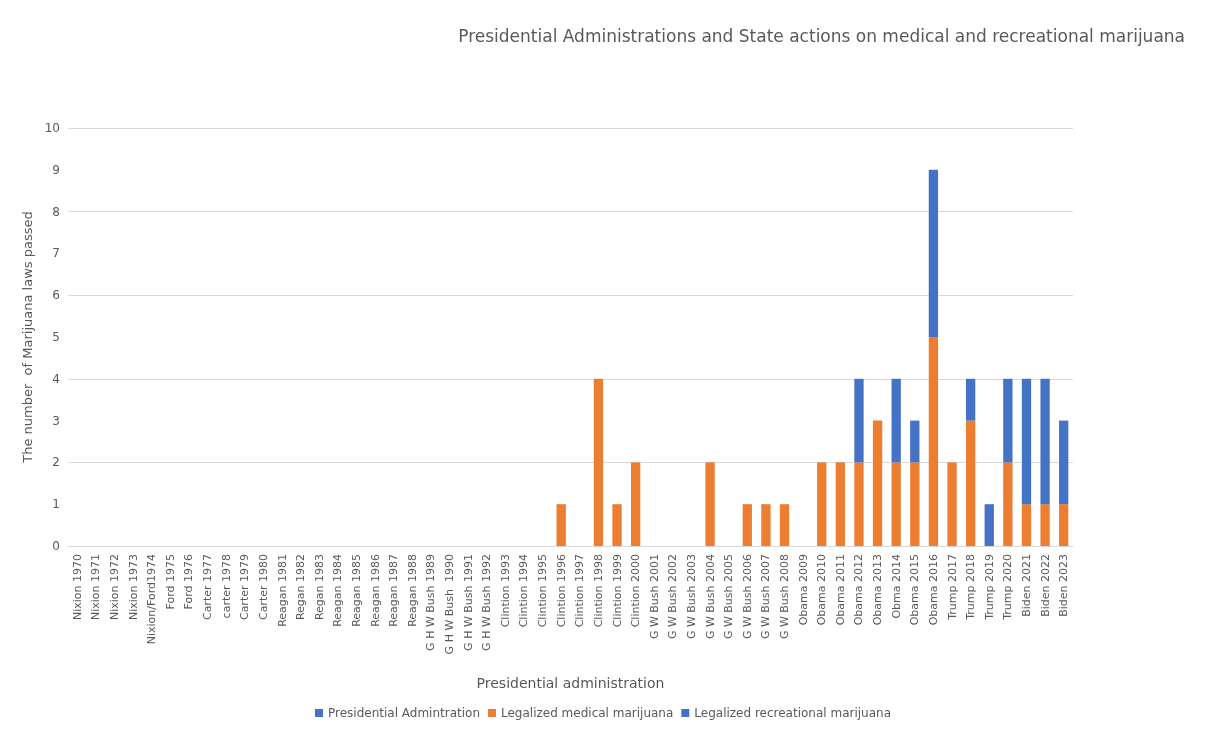 This screenshot has width=1207, height=741. What do you see at coordinates (729, 597) in the screenshot?
I see `x-tick-label: G W Bush 2005` at bounding box center [729, 597].